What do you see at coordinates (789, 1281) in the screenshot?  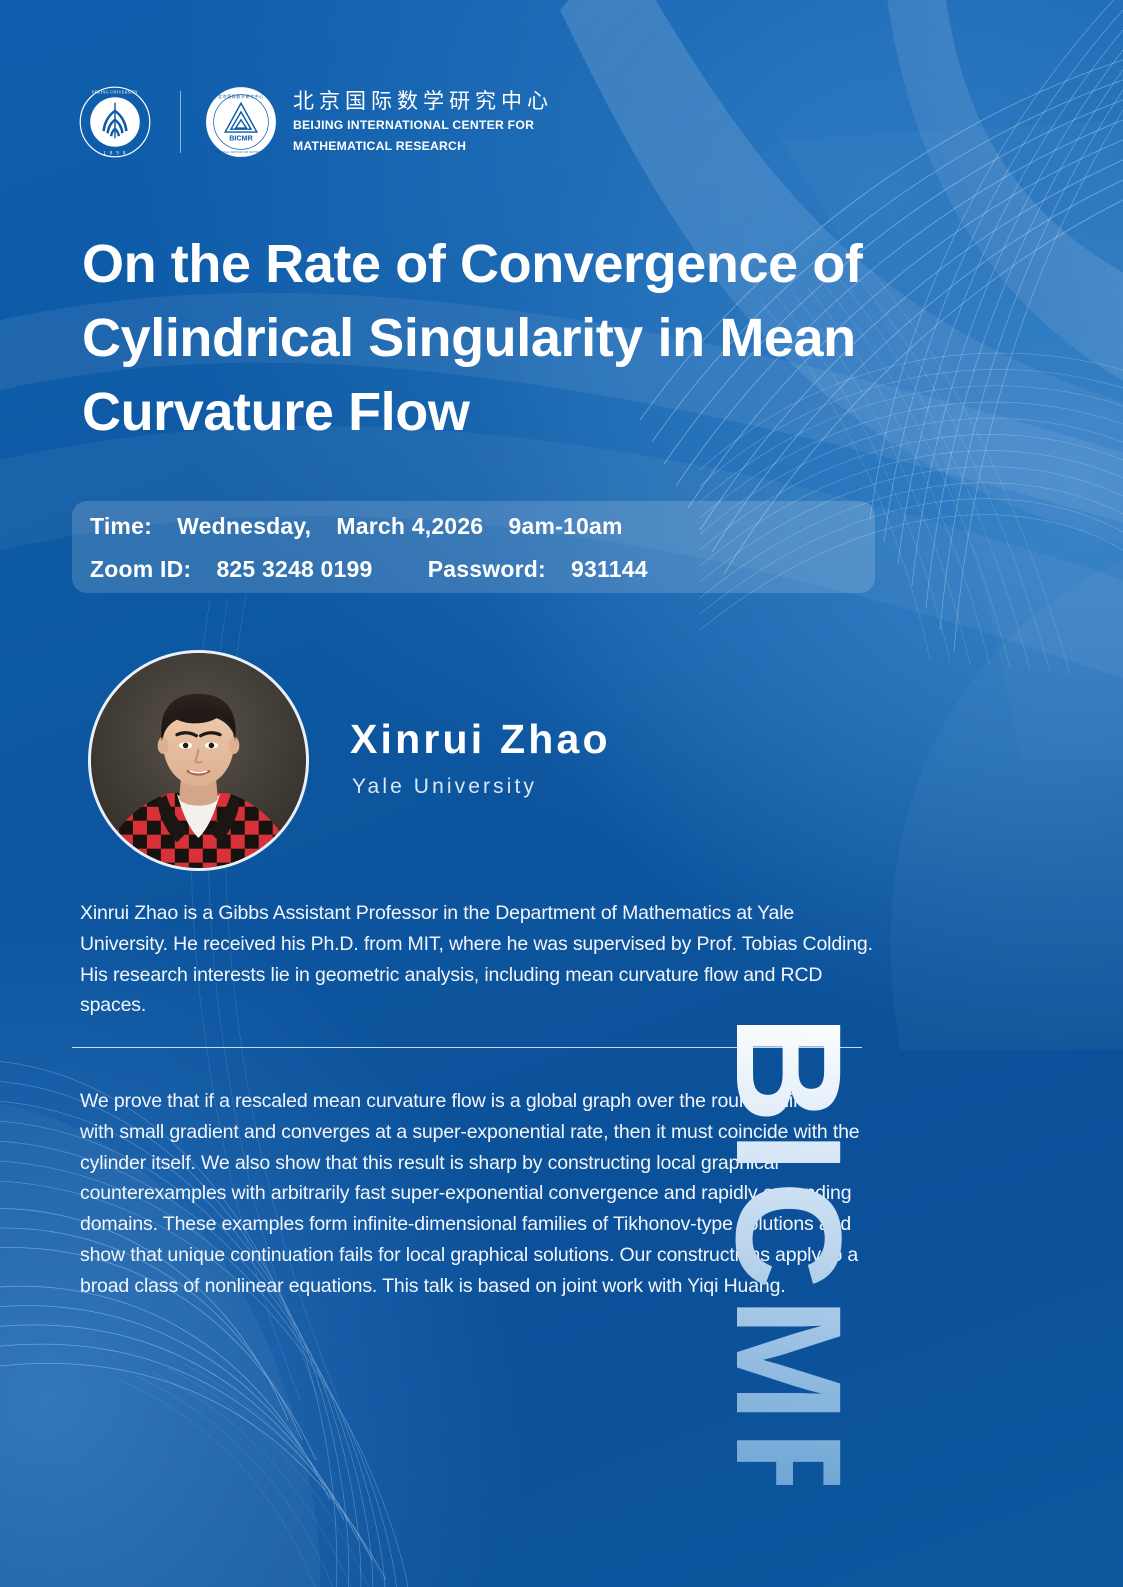 I see `bicmr-vertical-wordmark: BICMR` at bounding box center [789, 1281].